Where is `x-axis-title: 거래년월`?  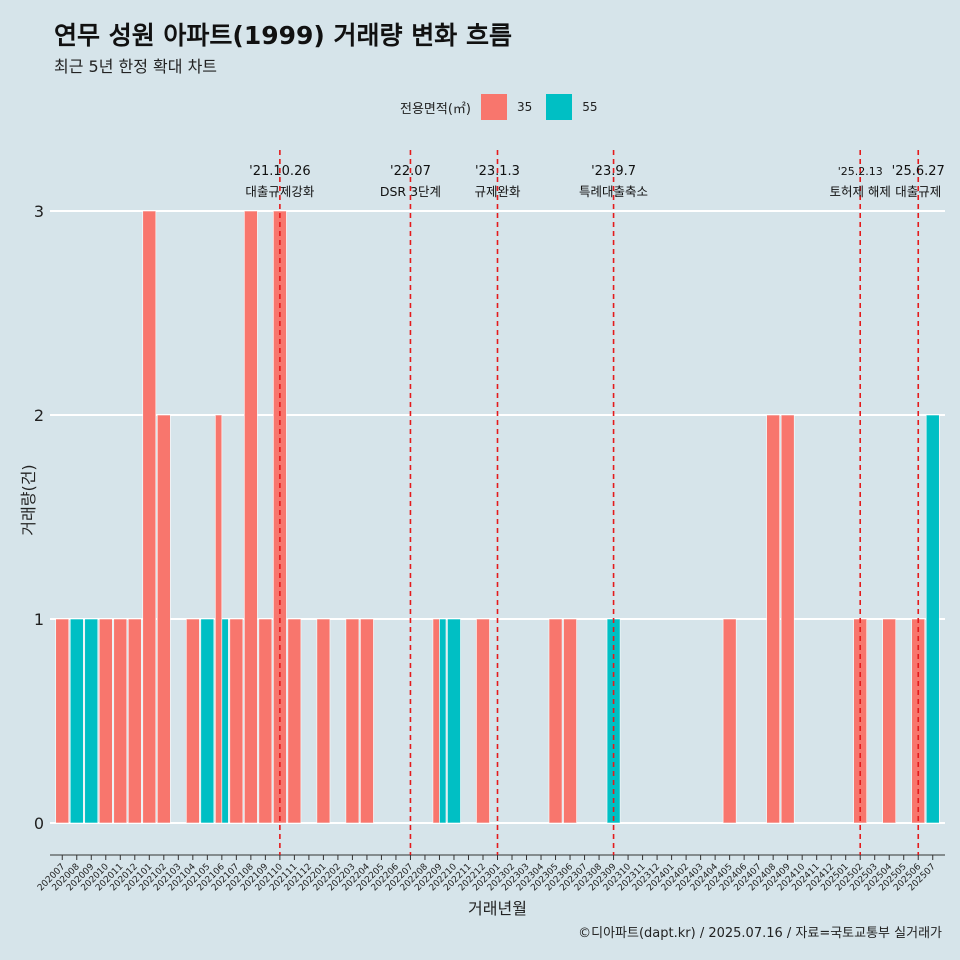 x-axis-title: 거래년월 is located at coordinates (497, 908).